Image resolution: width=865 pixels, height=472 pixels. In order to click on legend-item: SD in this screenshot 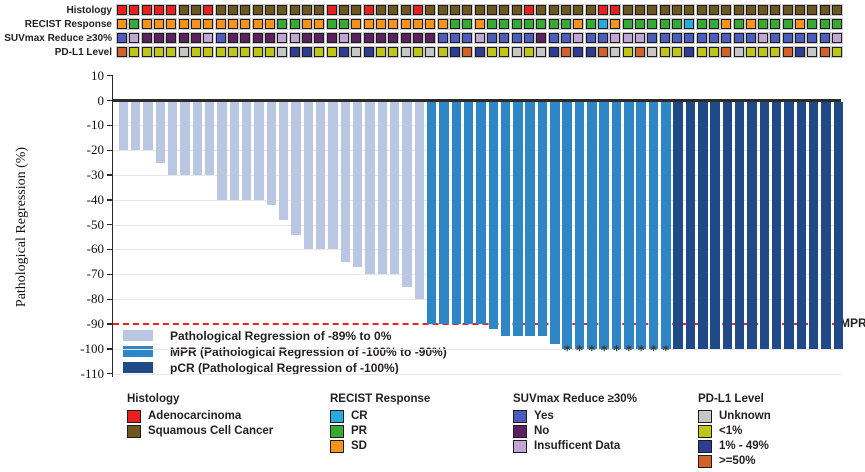, I will do `click(425, 446)`.